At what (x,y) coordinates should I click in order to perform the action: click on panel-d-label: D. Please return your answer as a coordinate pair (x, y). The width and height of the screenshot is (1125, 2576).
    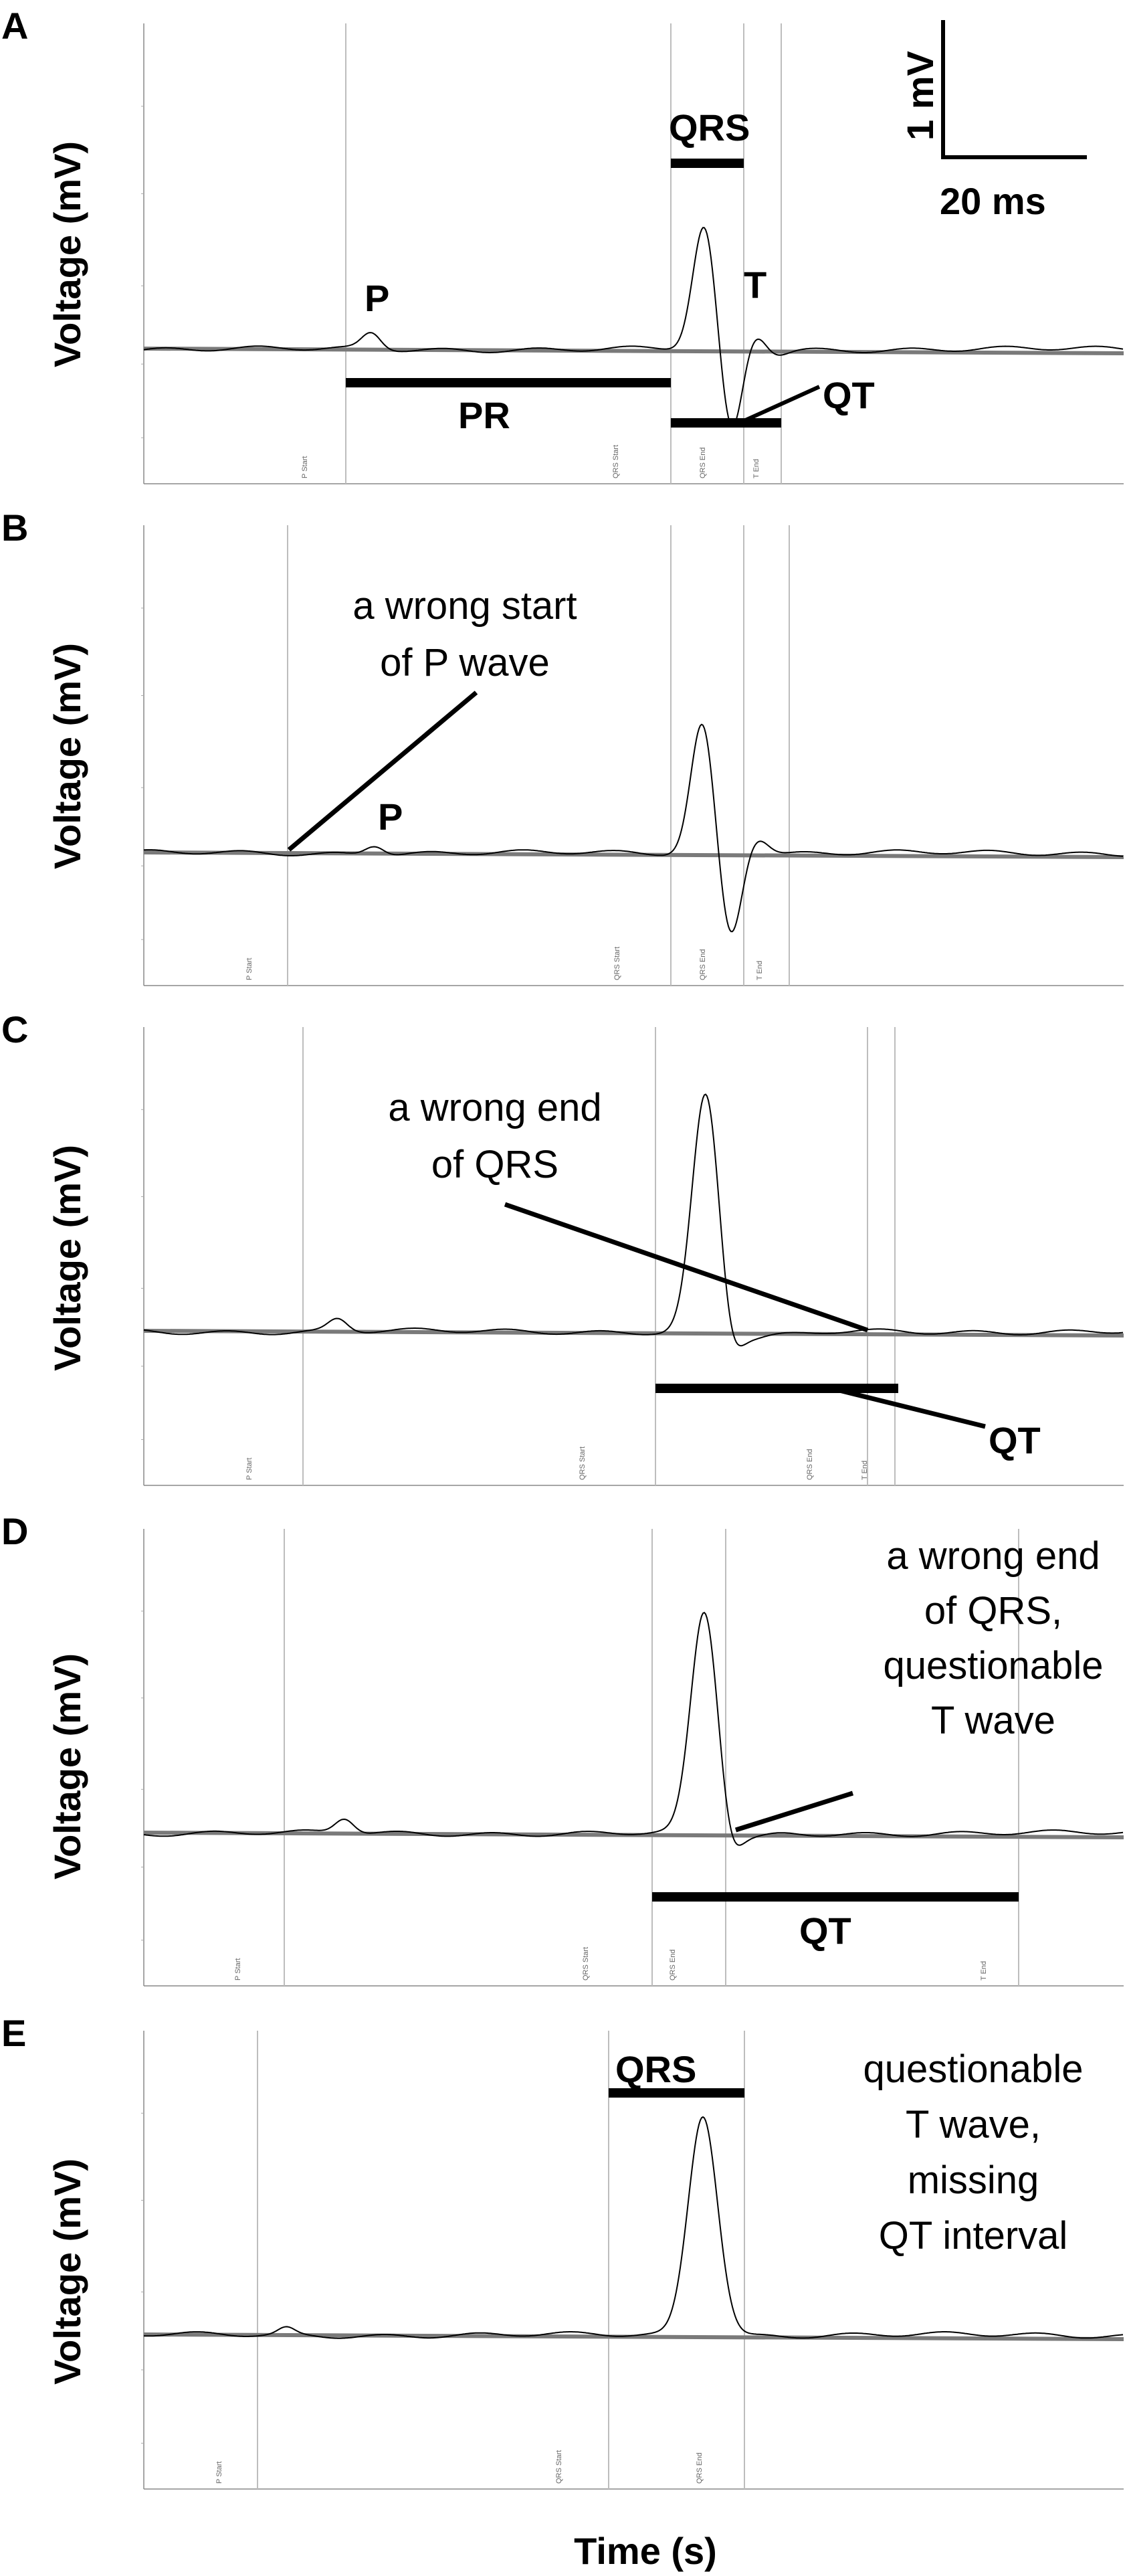
    Looking at the image, I should click on (14, 1531).